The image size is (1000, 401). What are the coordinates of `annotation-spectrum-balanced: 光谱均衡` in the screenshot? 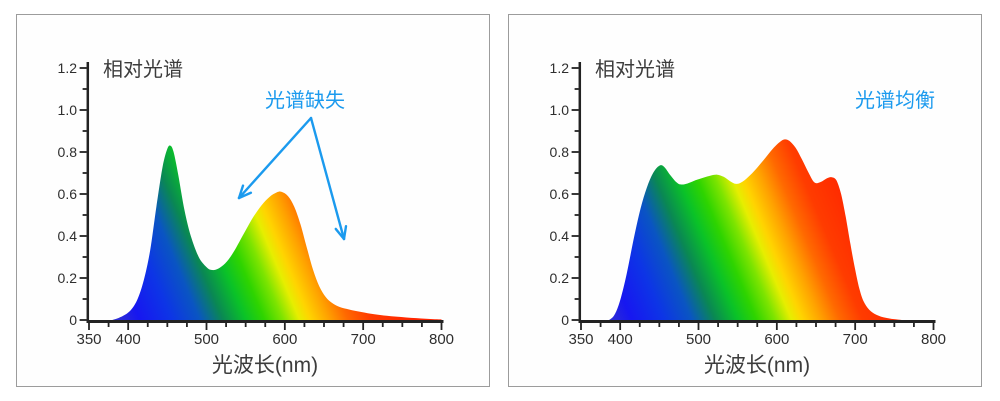 It's located at (895, 100).